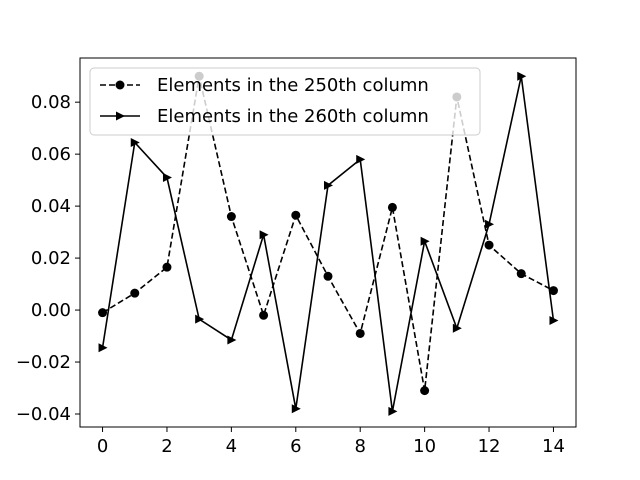 This screenshot has width=640, height=480. I want to click on x-axis: 0 2 4 6 8 10 12 14, so click(331, 442).